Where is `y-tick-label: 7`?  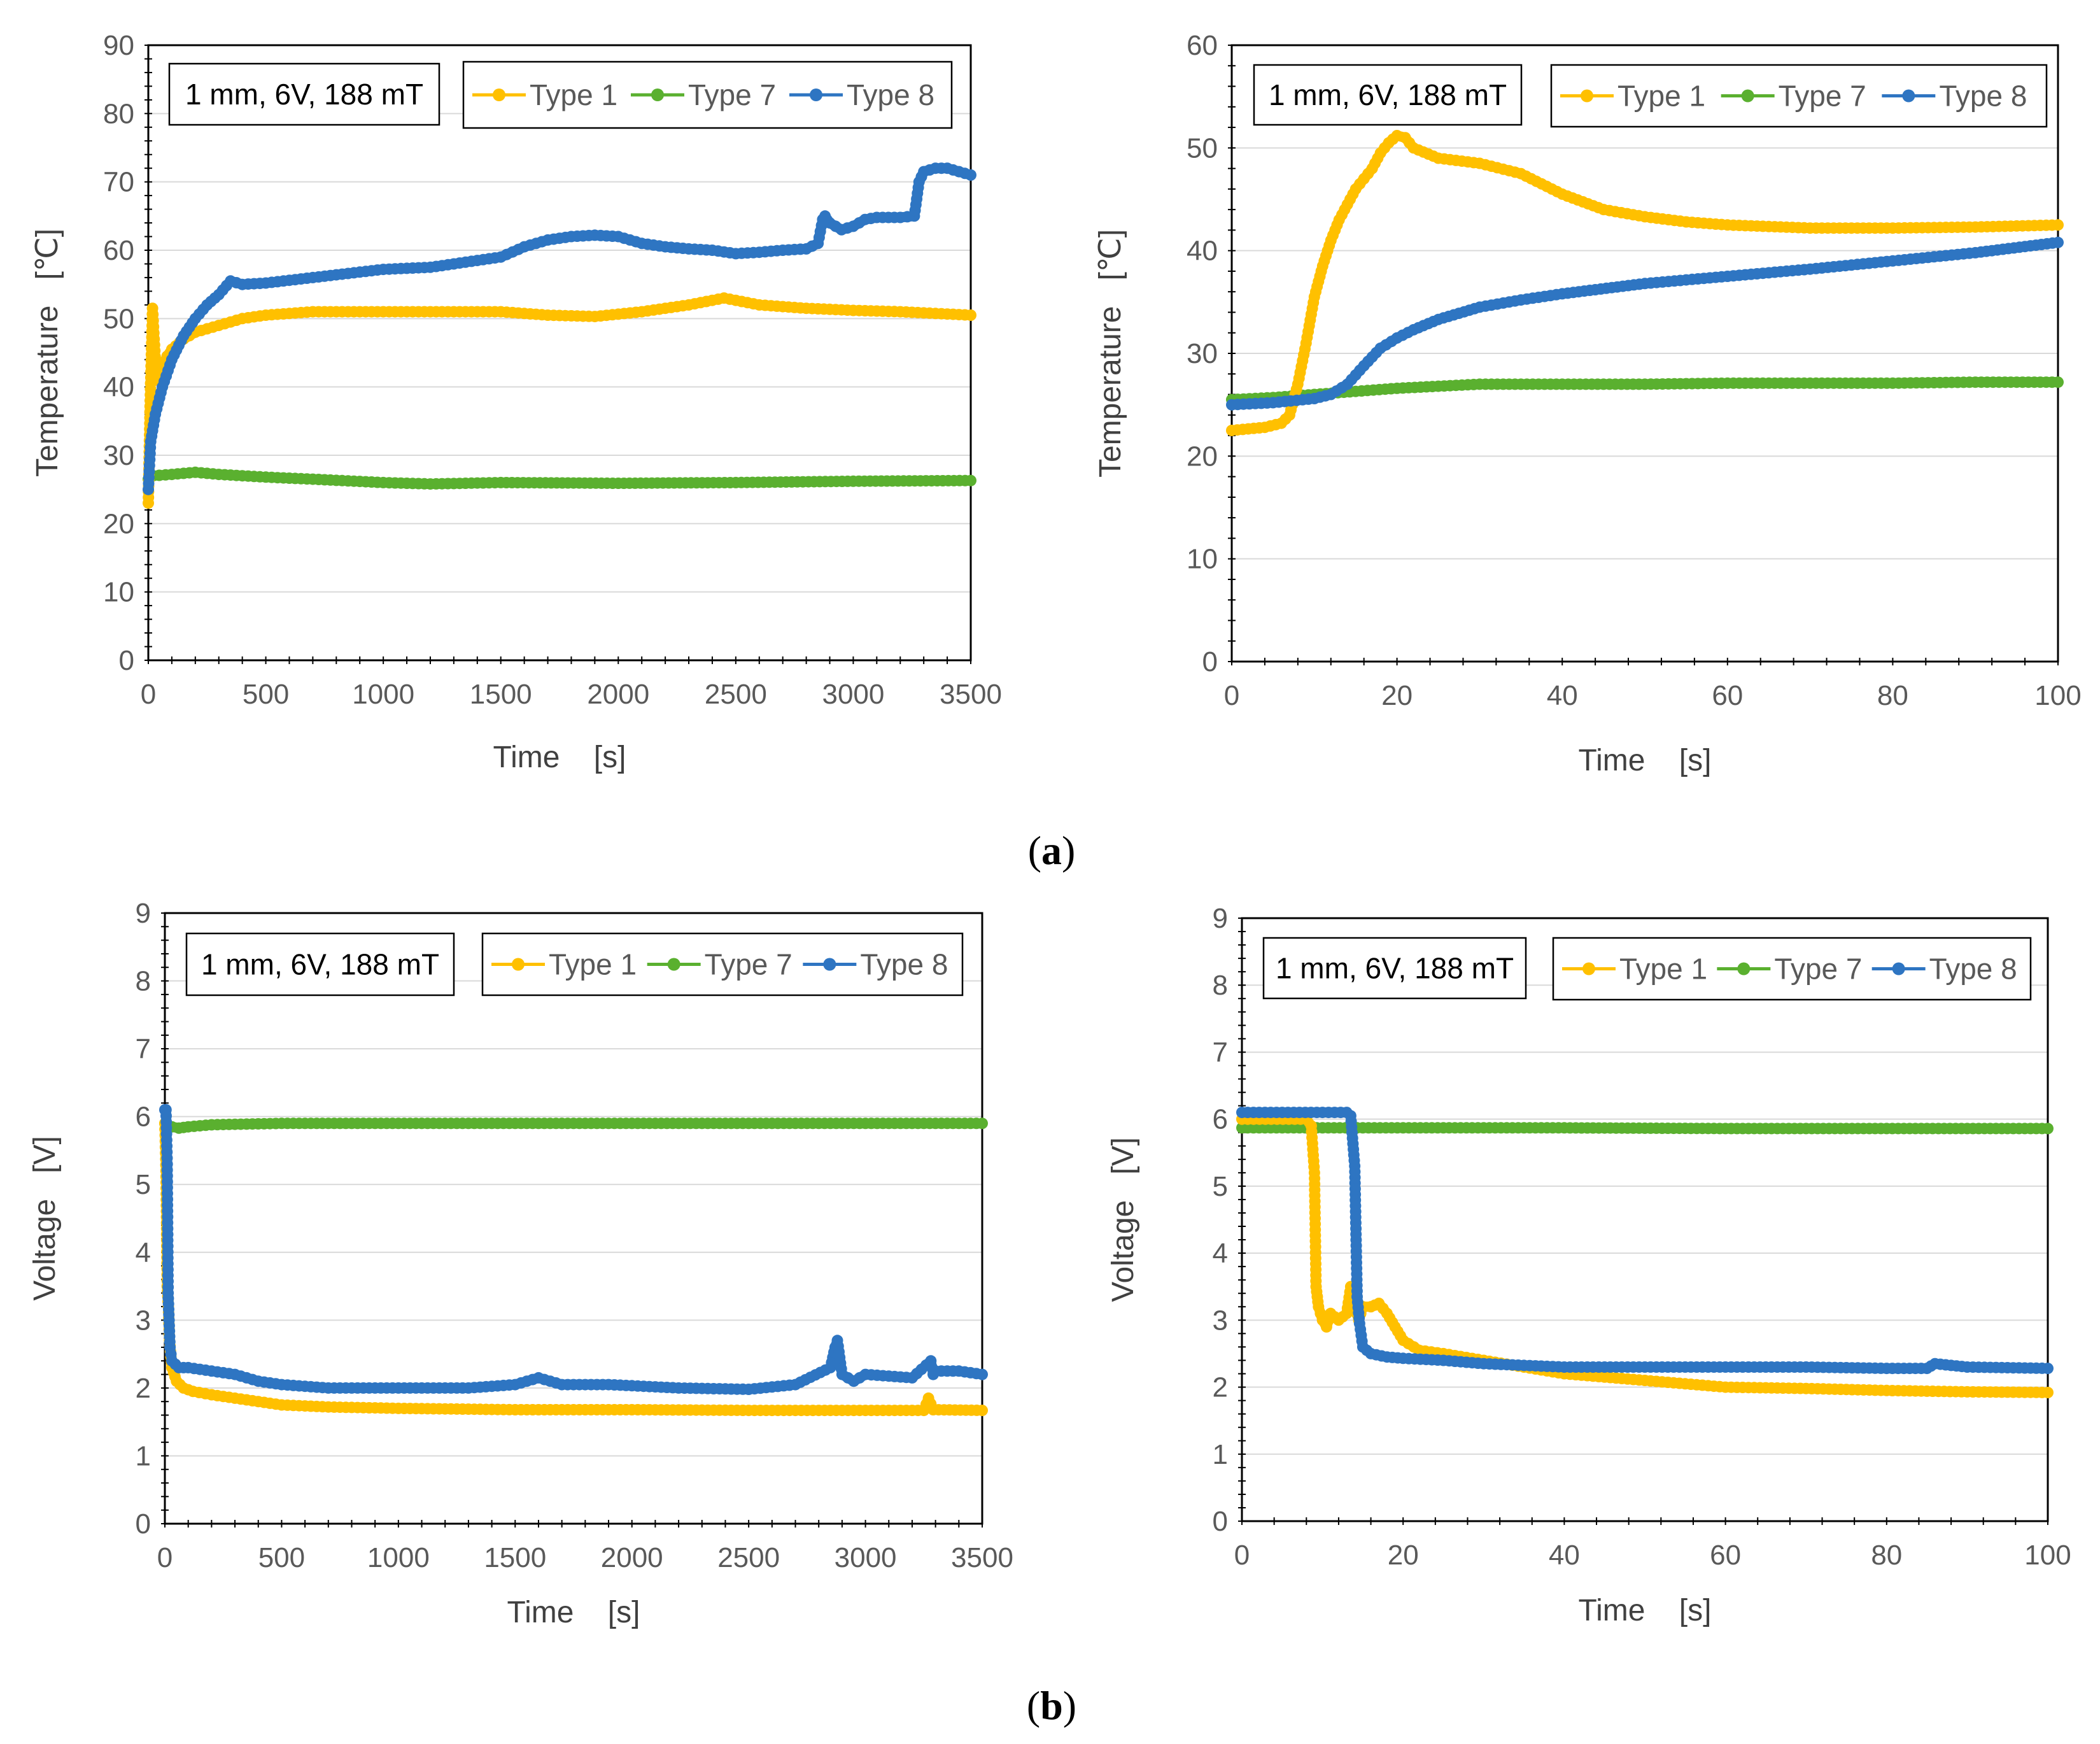
y-tick-label: 7 is located at coordinates (1220, 1052).